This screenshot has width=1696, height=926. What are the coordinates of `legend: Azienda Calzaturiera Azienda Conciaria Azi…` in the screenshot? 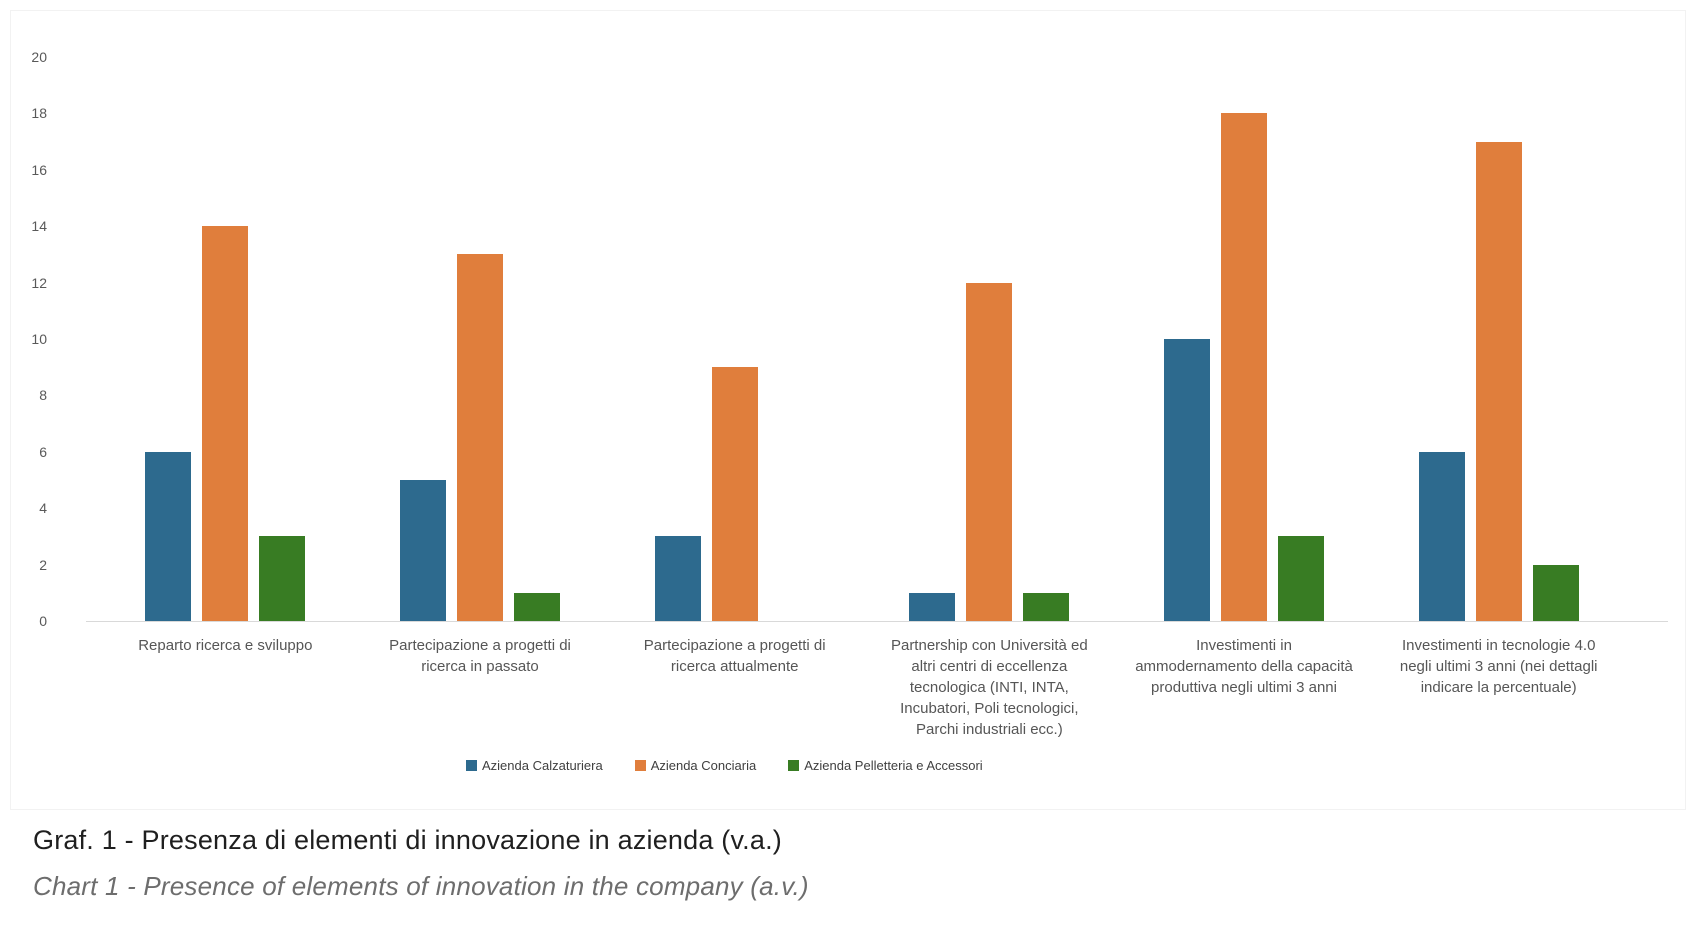 It's located at (724, 765).